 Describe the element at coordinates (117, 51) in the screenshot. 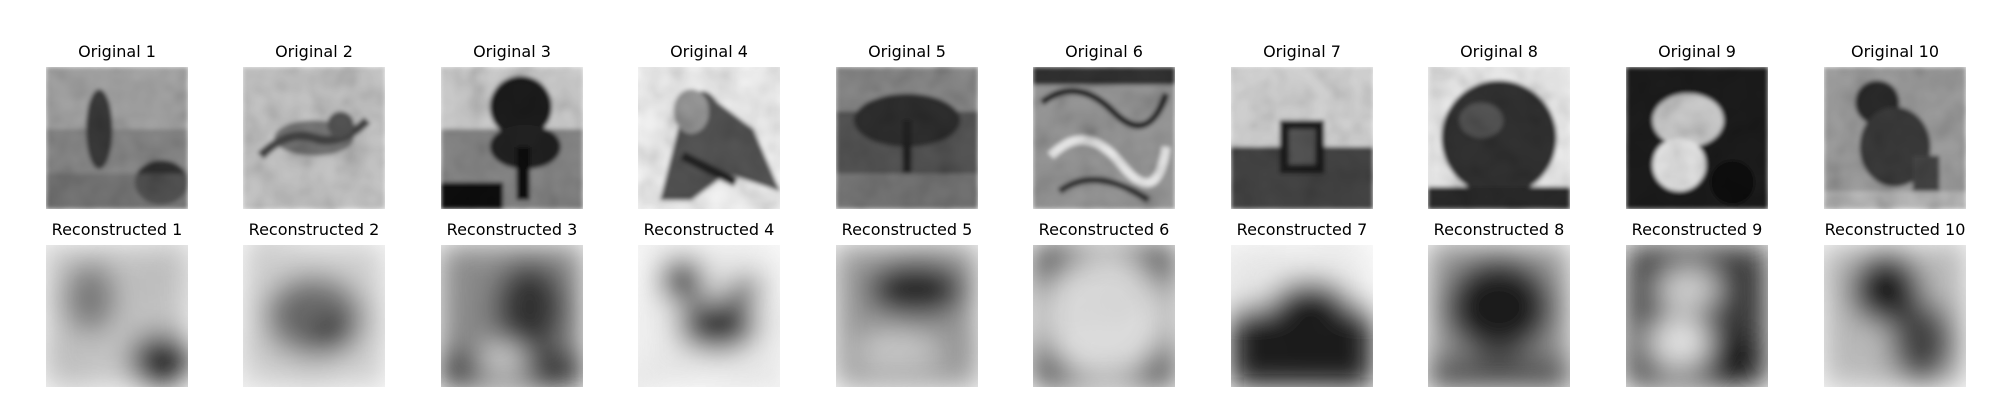

I see `original-title-1: Original 1` at that location.